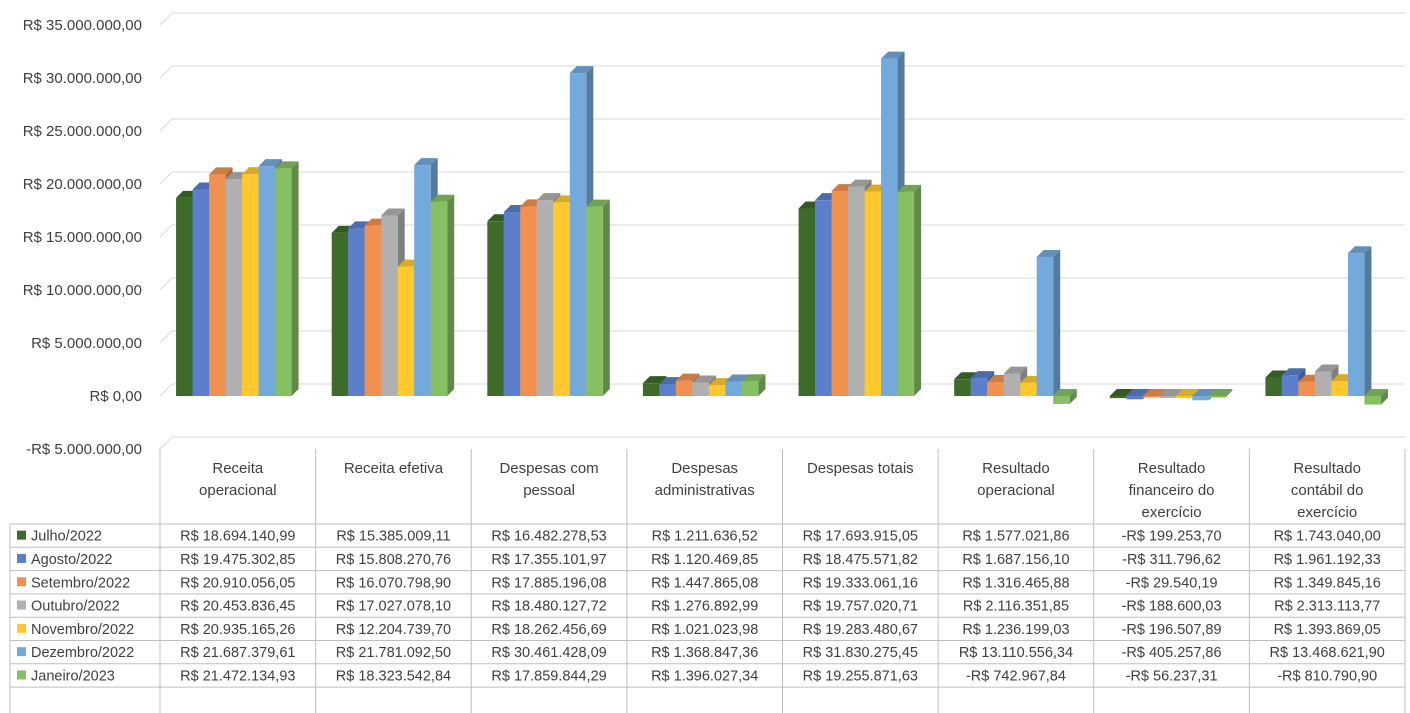  I want to click on table-cell: R$ 2.313.113,77, so click(1327, 607).